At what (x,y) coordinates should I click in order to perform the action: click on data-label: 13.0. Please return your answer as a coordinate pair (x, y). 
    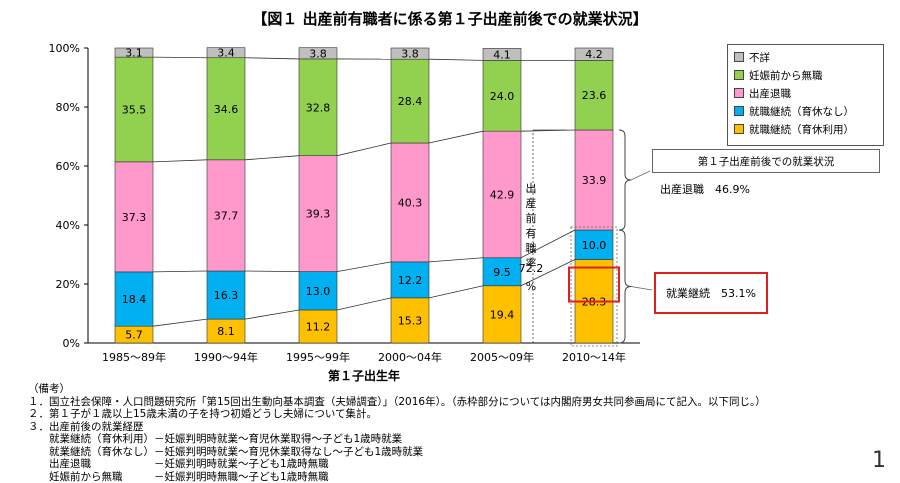
    Looking at the image, I should click on (318, 291).